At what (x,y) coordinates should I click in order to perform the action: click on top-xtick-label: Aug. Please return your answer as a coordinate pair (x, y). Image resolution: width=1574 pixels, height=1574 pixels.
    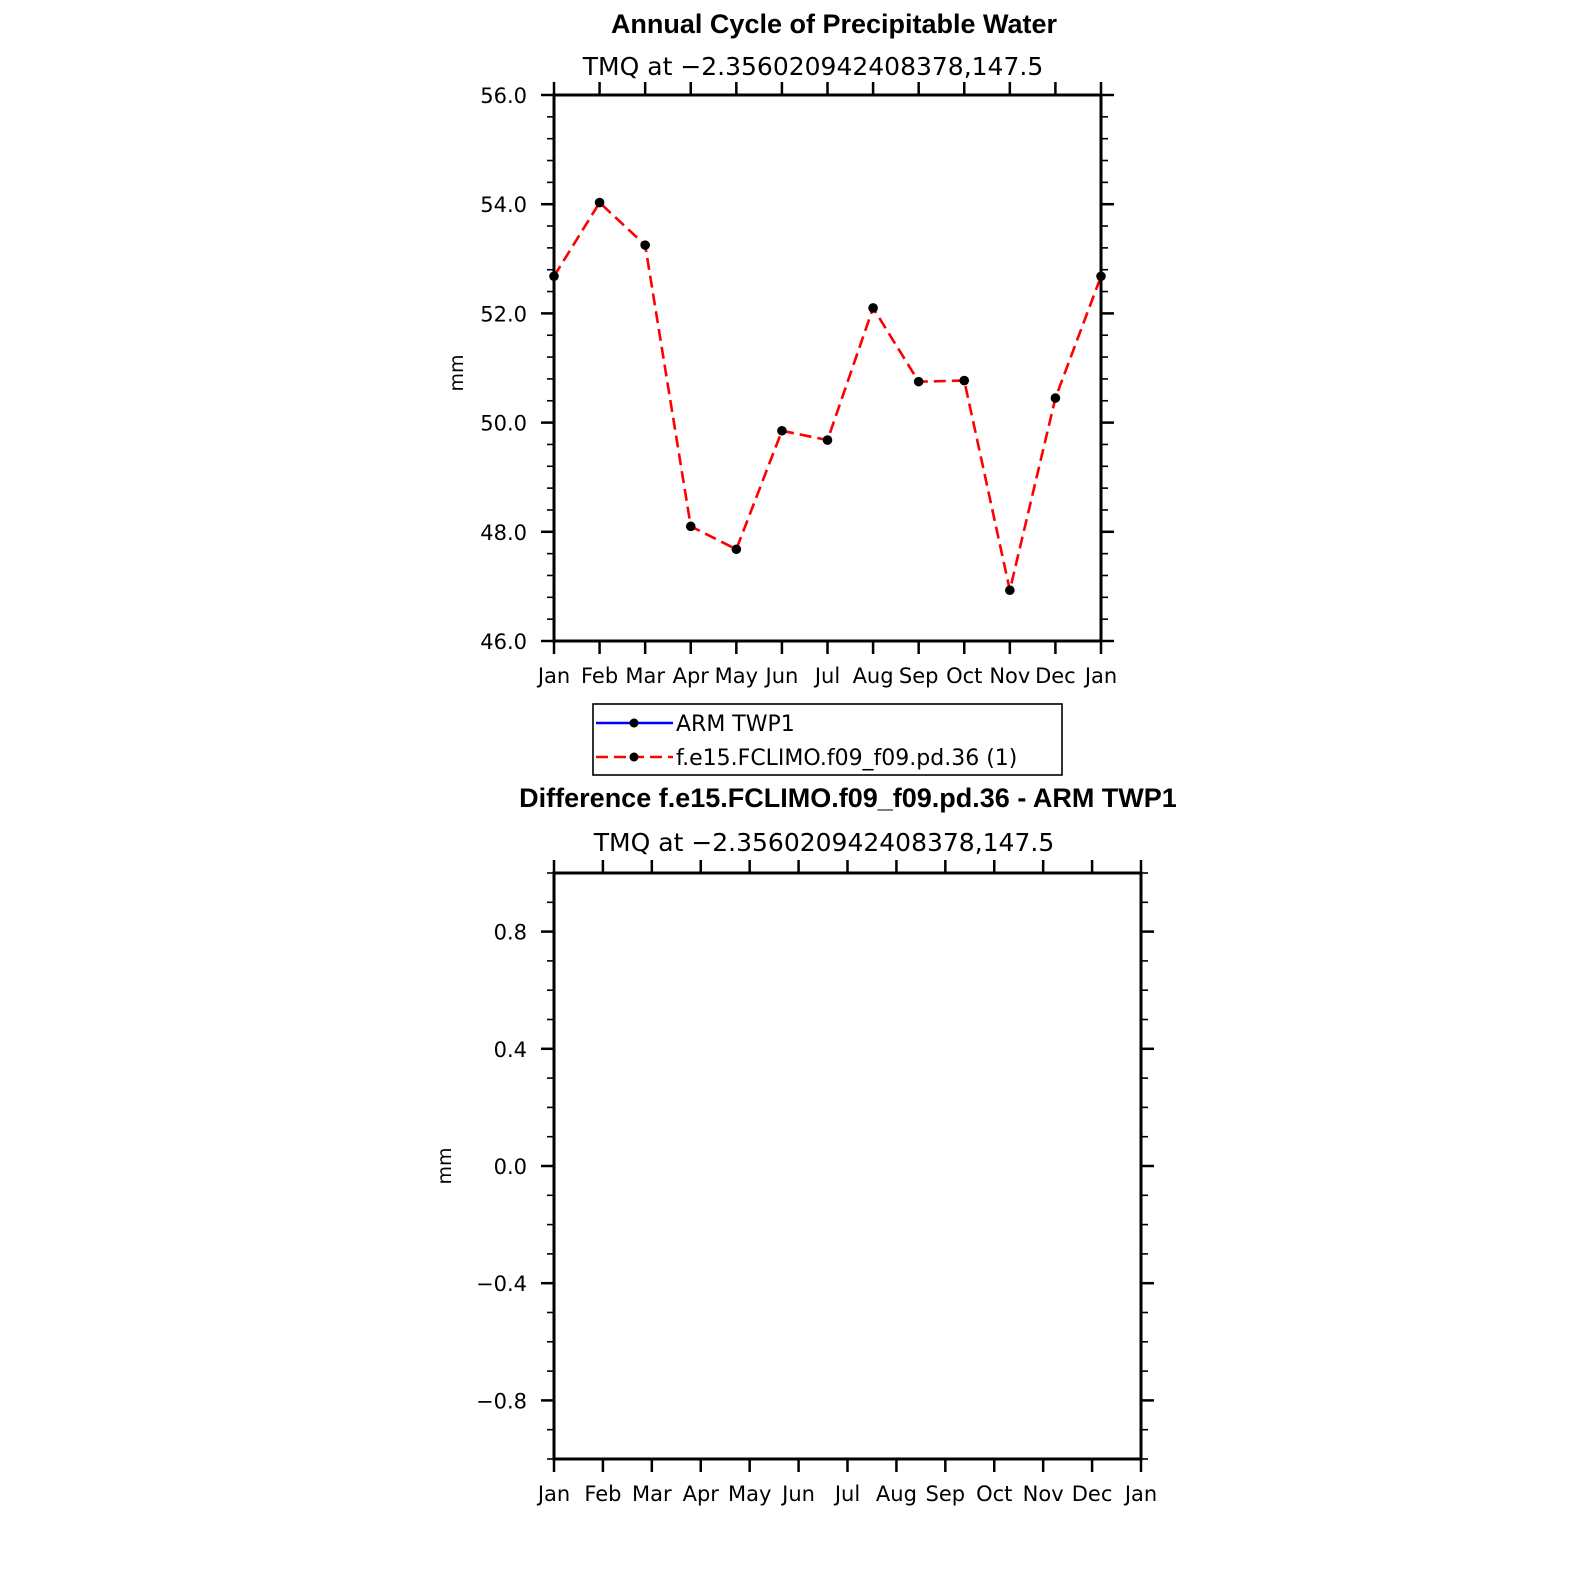
    Looking at the image, I should click on (873, 676).